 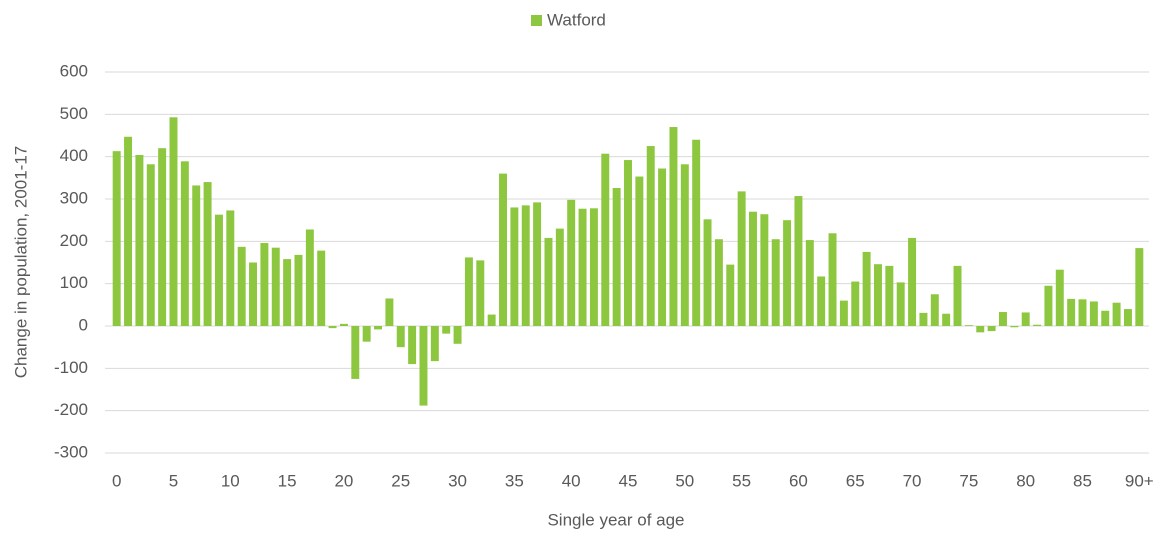 I want to click on x-tick-label: 15, so click(x=287, y=480).